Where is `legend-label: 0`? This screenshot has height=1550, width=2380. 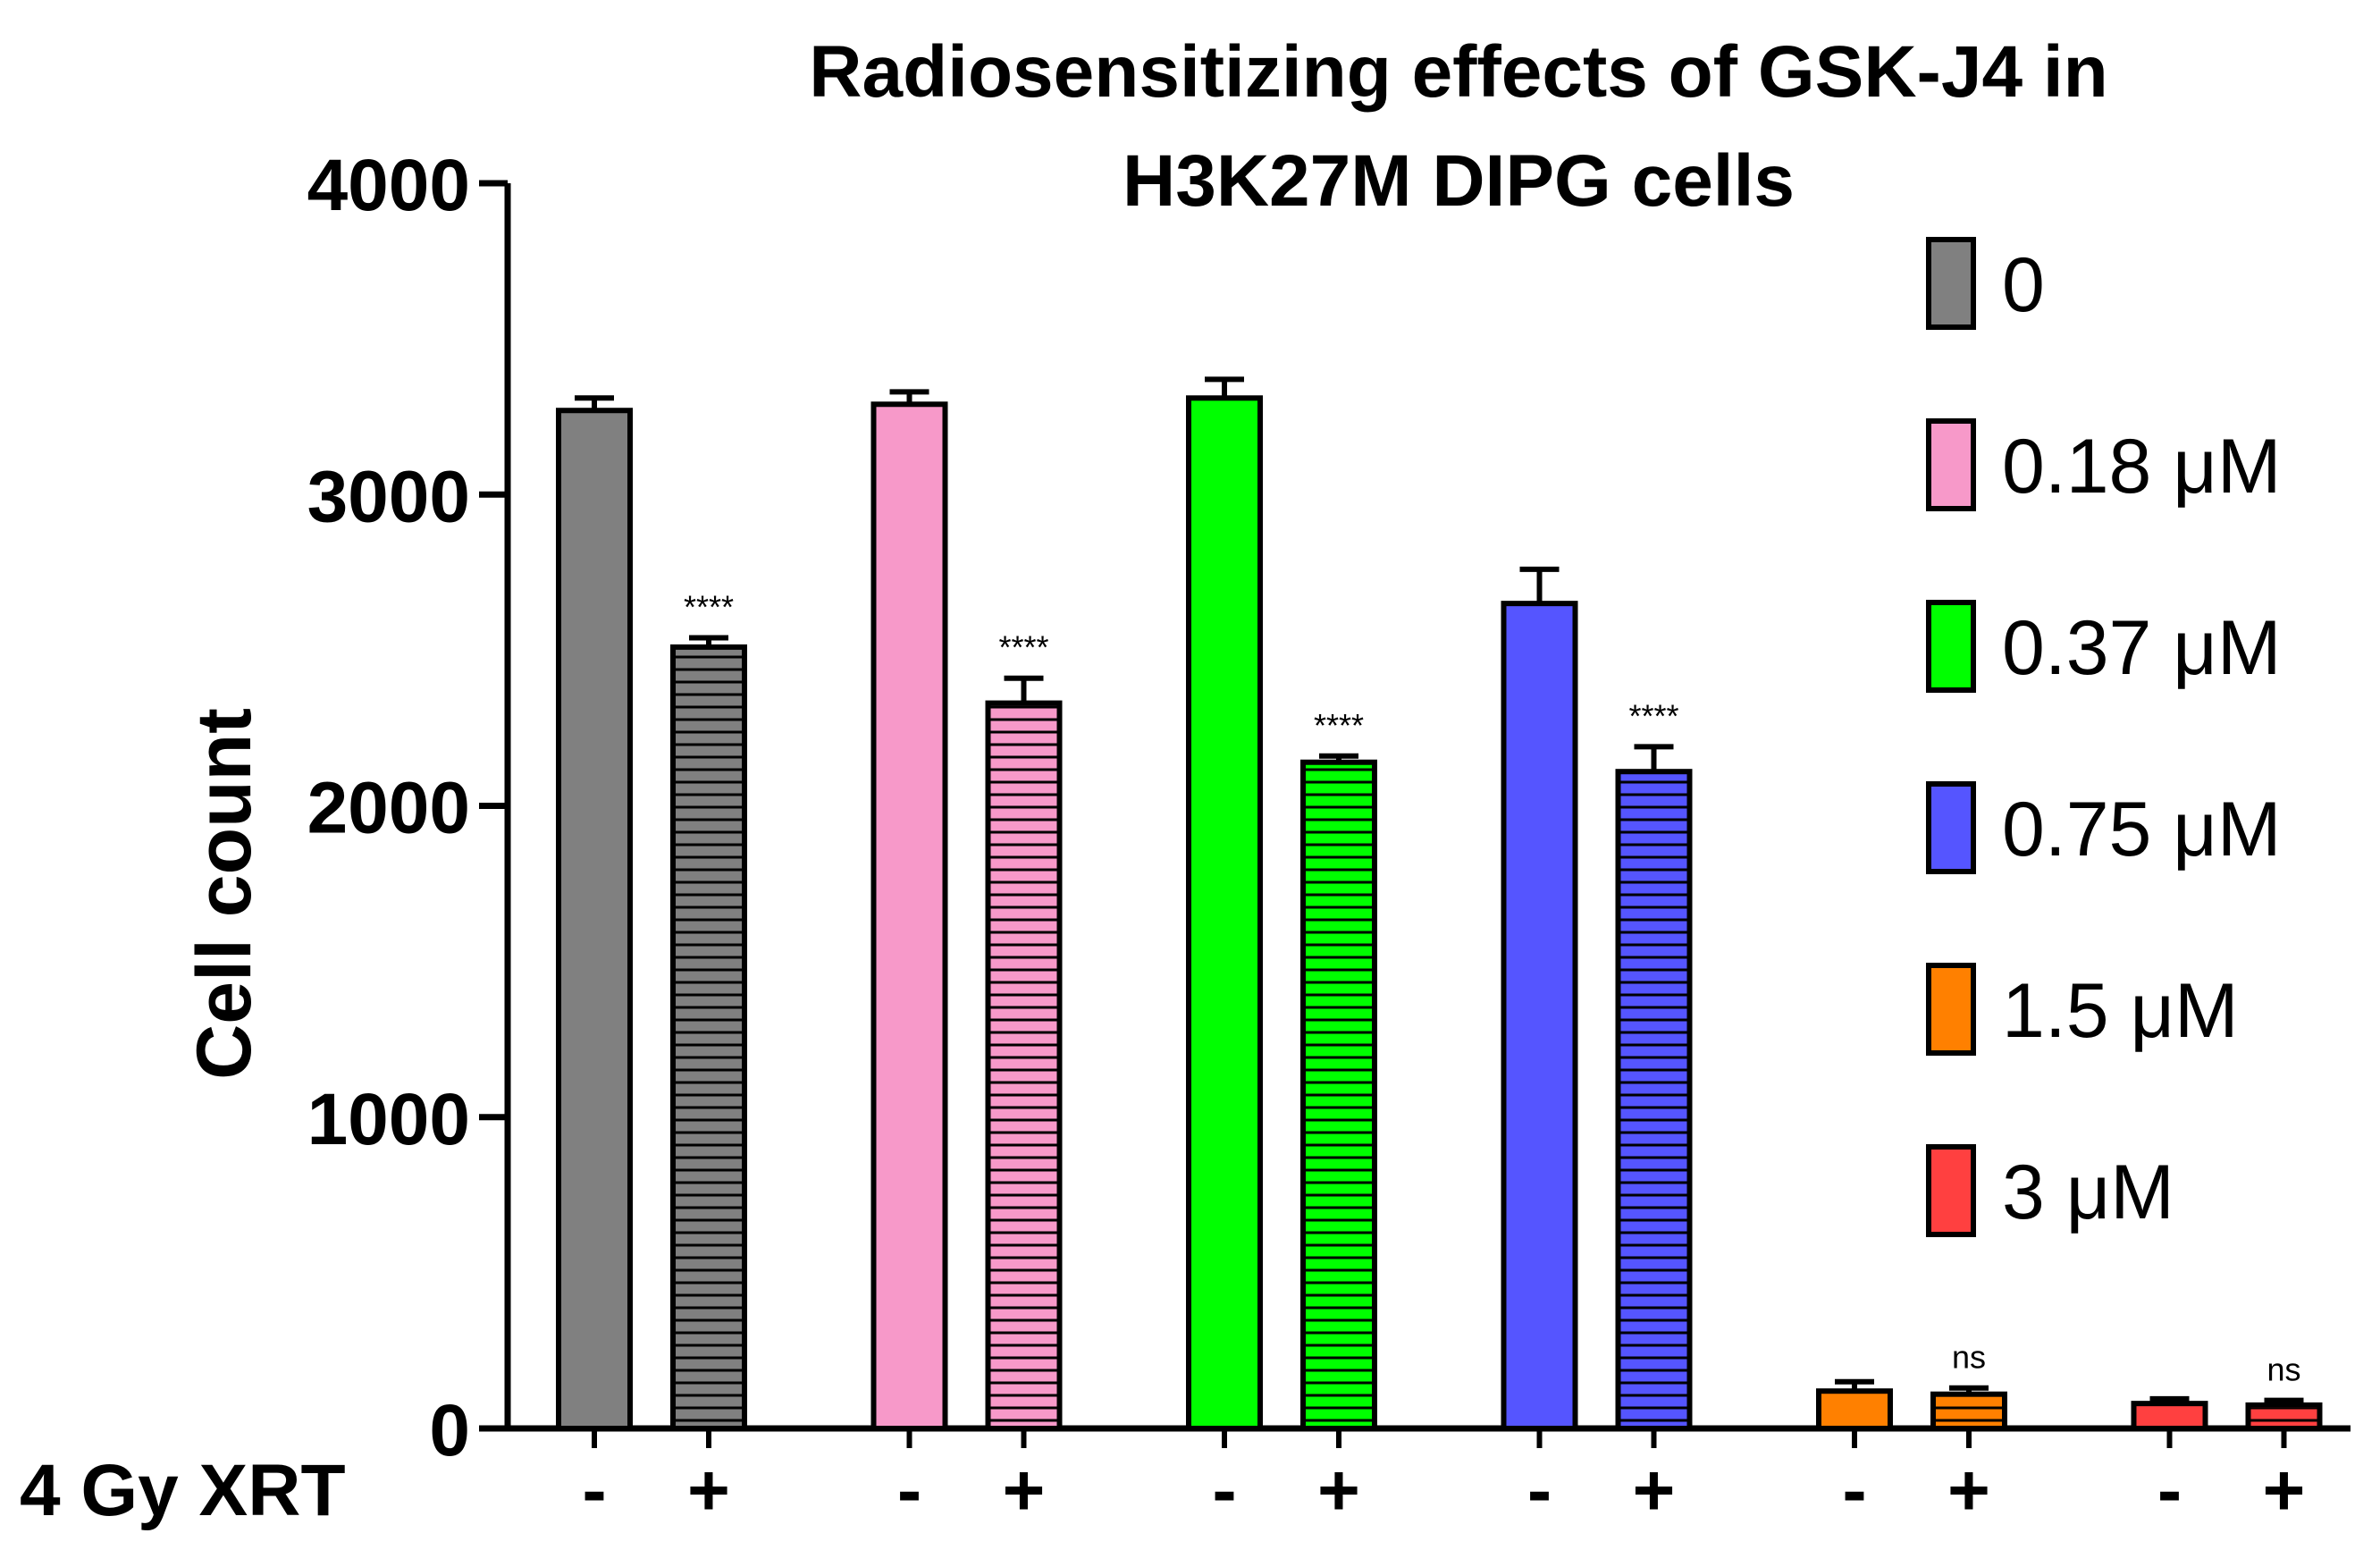
legend-label: 0 is located at coordinates (2023, 285).